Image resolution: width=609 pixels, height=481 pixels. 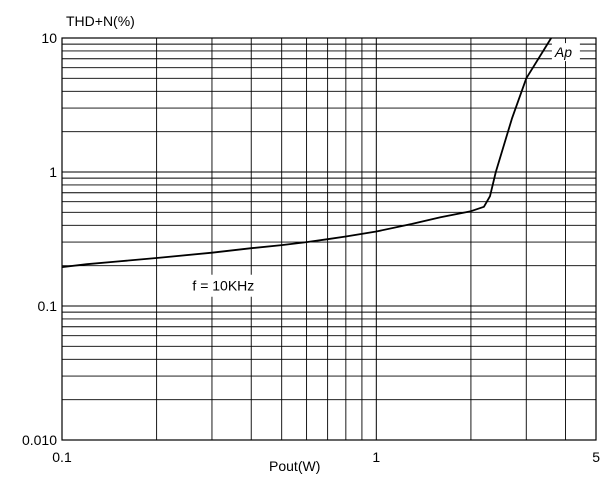 What do you see at coordinates (223, 286) in the screenshot?
I see `annotation-text: f = 10KHz` at bounding box center [223, 286].